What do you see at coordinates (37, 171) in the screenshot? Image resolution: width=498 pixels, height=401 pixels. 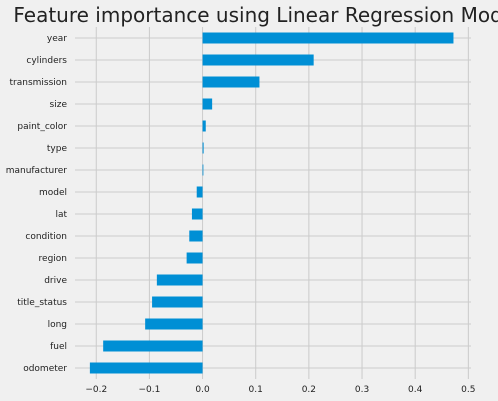 I see `y-tick-label: manufacturer` at bounding box center [37, 171].